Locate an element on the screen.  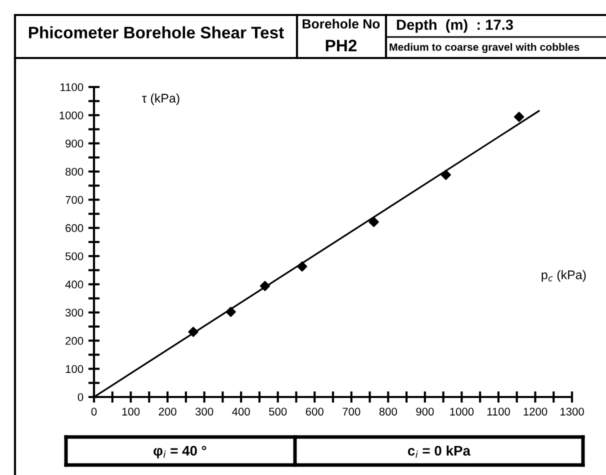
x-tick-label: 600 is located at coordinates (315, 412).